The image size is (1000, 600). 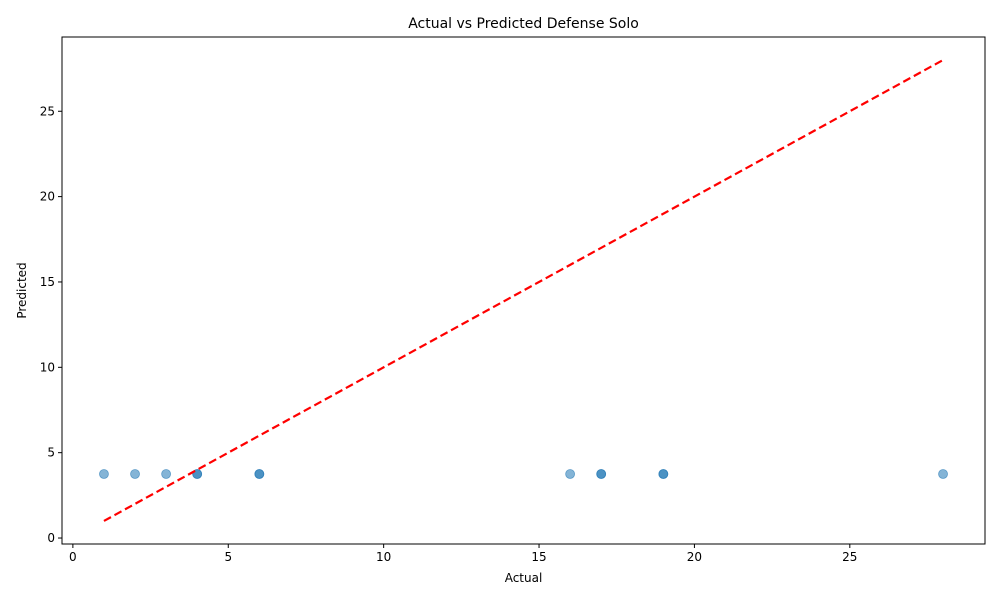 I want to click on y-tick-label-10: 10, so click(x=47, y=367).